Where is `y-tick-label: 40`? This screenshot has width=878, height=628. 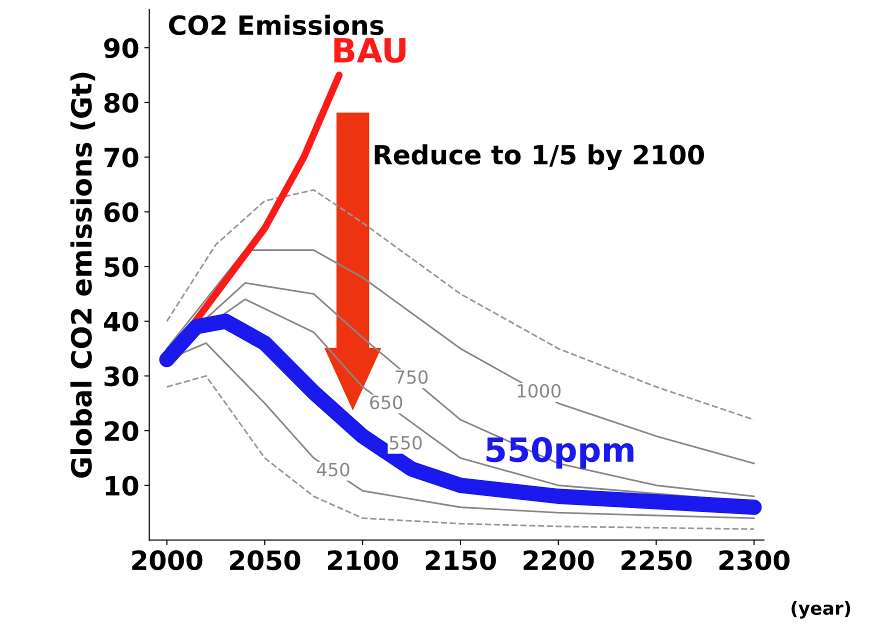 y-tick-label: 40 is located at coordinates (121, 322).